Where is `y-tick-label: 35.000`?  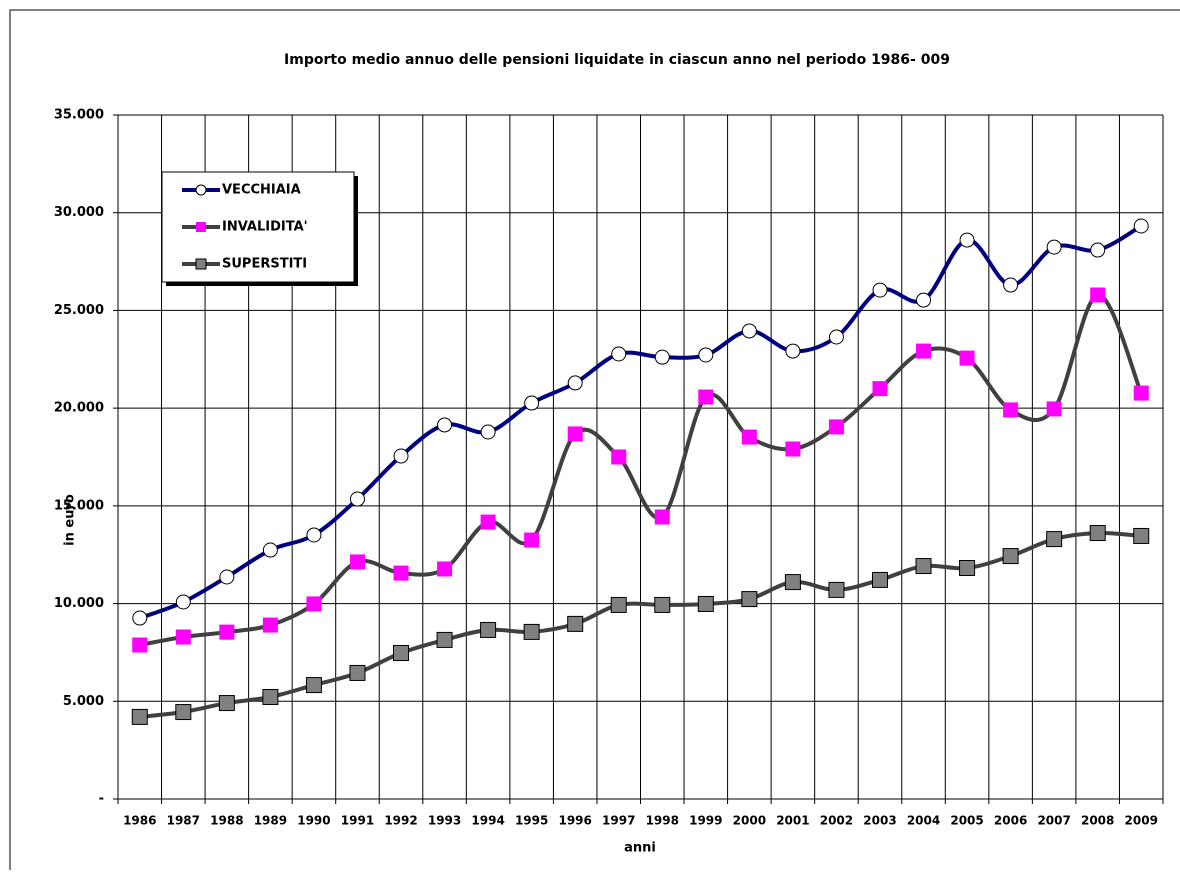
y-tick-label: 35.000 is located at coordinates (79, 115).